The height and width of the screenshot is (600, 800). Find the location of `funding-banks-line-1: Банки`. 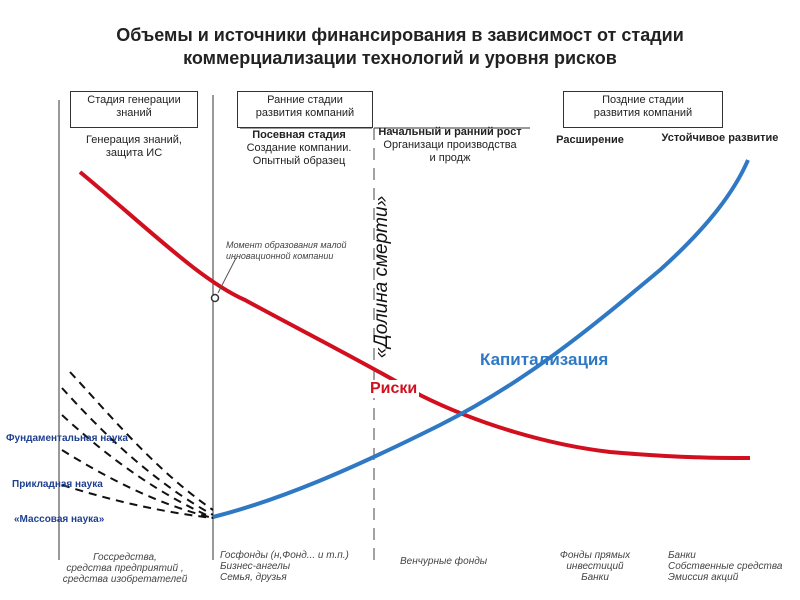

funding-banks-line-1: Банки is located at coordinates (682, 555).